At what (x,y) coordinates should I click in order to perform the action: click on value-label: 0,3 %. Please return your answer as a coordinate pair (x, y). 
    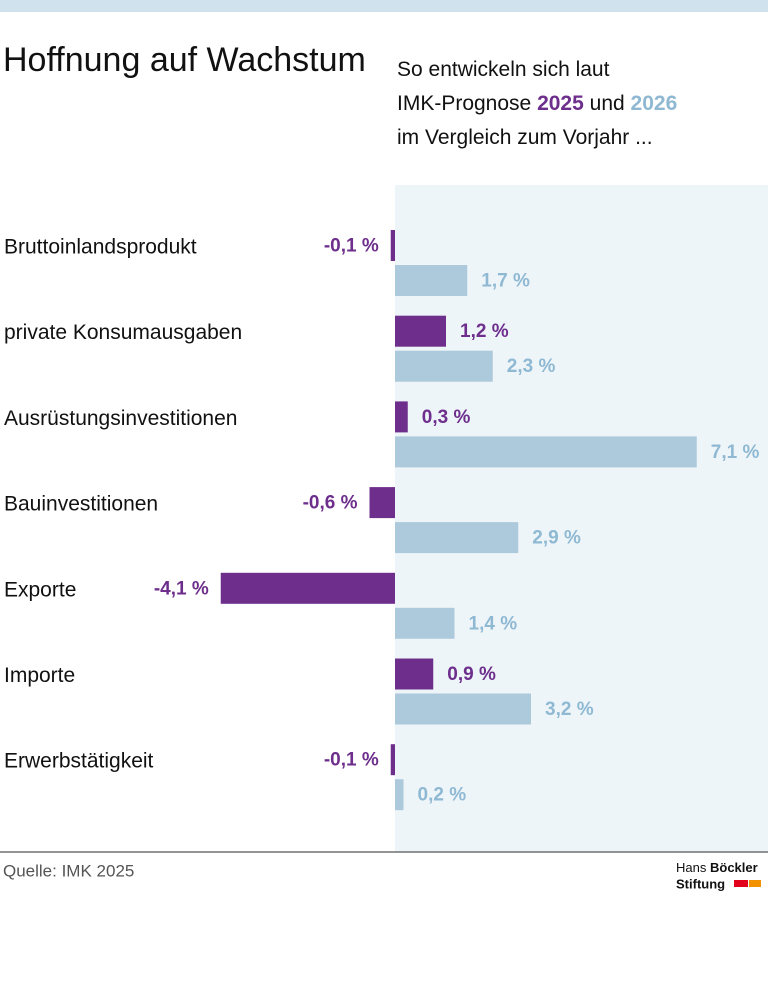
    Looking at the image, I should click on (446, 417).